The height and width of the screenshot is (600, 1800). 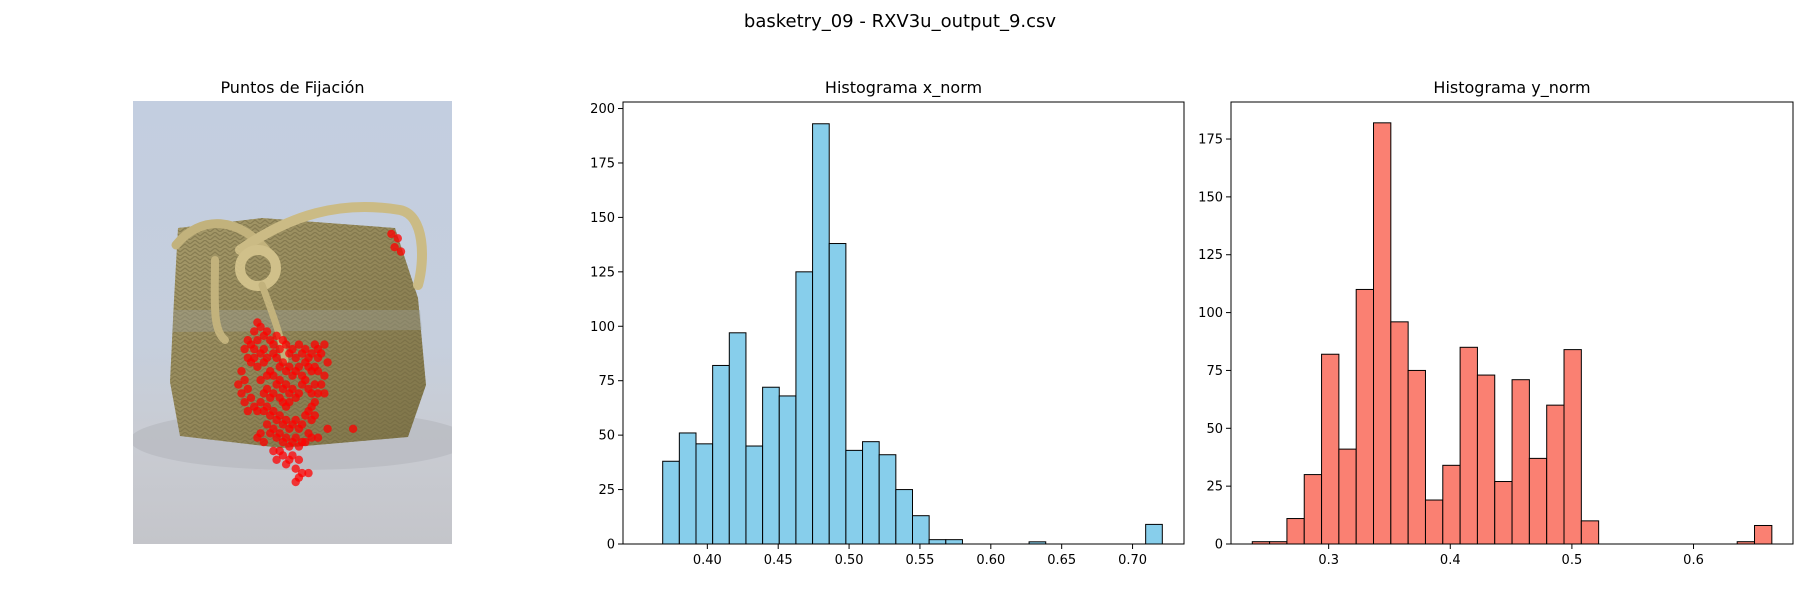 What do you see at coordinates (1328, 560) in the screenshot?
I see `y-histogram-x-tick-label: 0.3` at bounding box center [1328, 560].